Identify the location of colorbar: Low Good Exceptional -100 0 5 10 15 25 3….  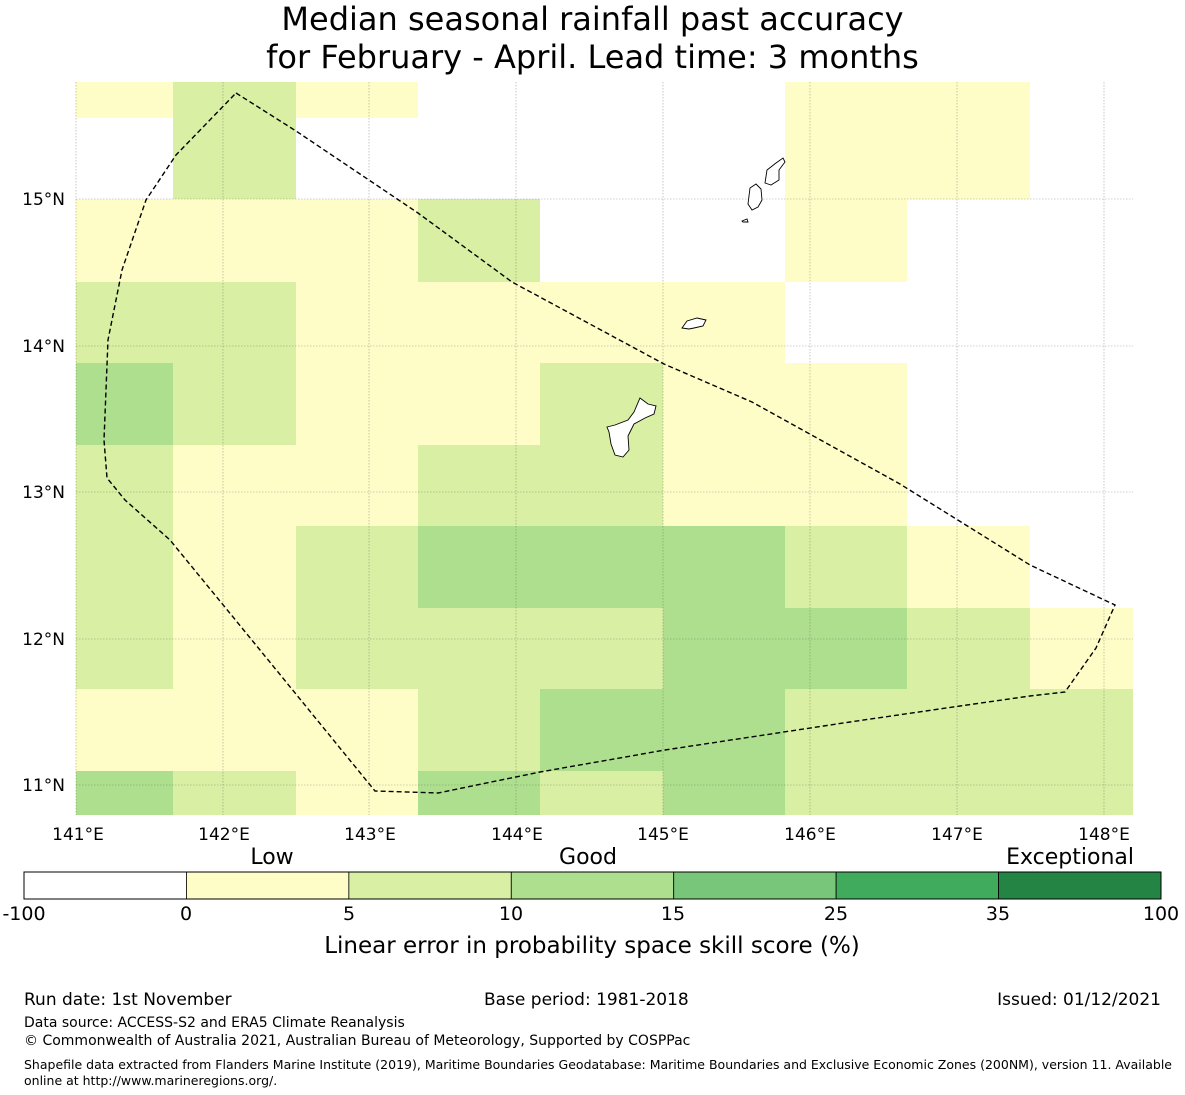
(590, 902).